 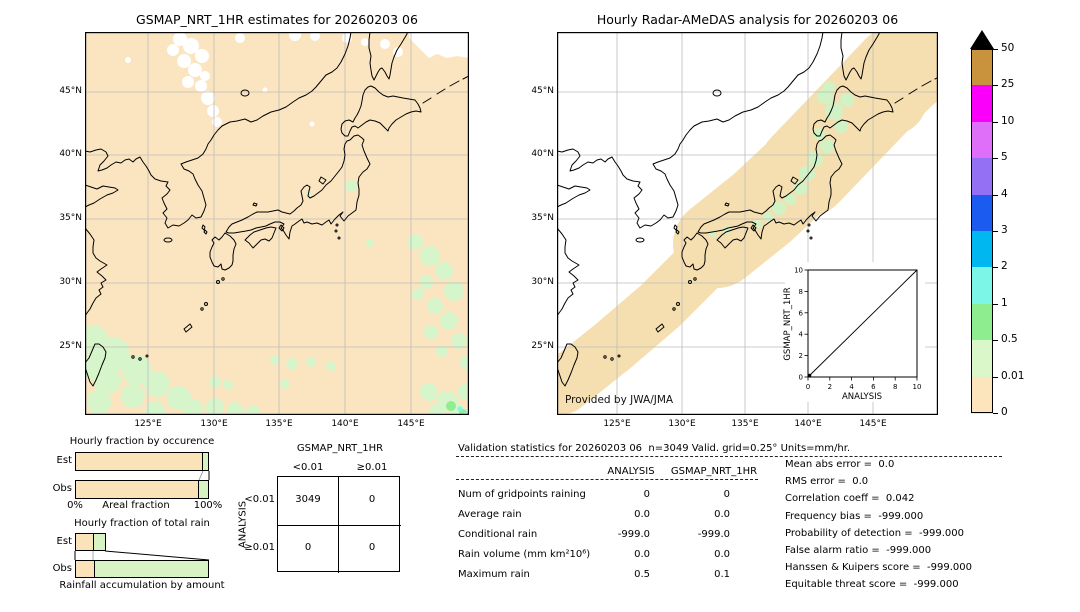 I want to click on right-map-lat-tick: 25°N, so click(x=542, y=346).